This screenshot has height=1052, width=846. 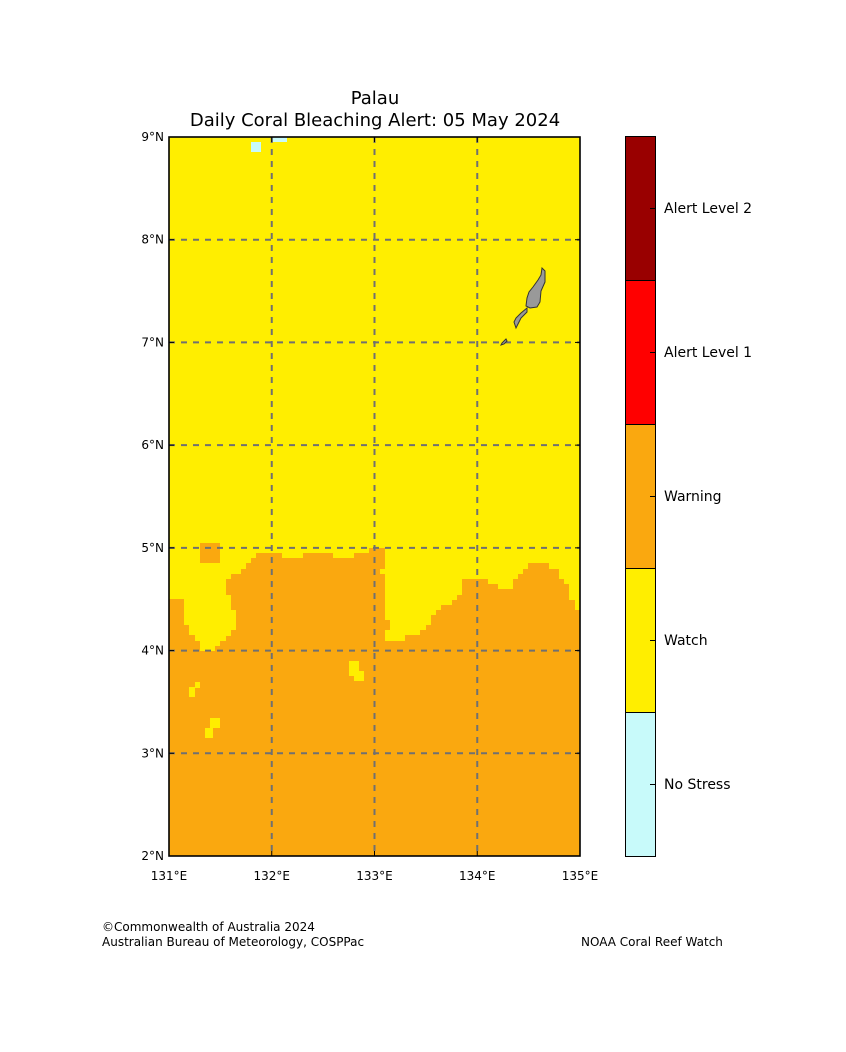 What do you see at coordinates (374, 876) in the screenshot?
I see `lon-tick-label: 133°E` at bounding box center [374, 876].